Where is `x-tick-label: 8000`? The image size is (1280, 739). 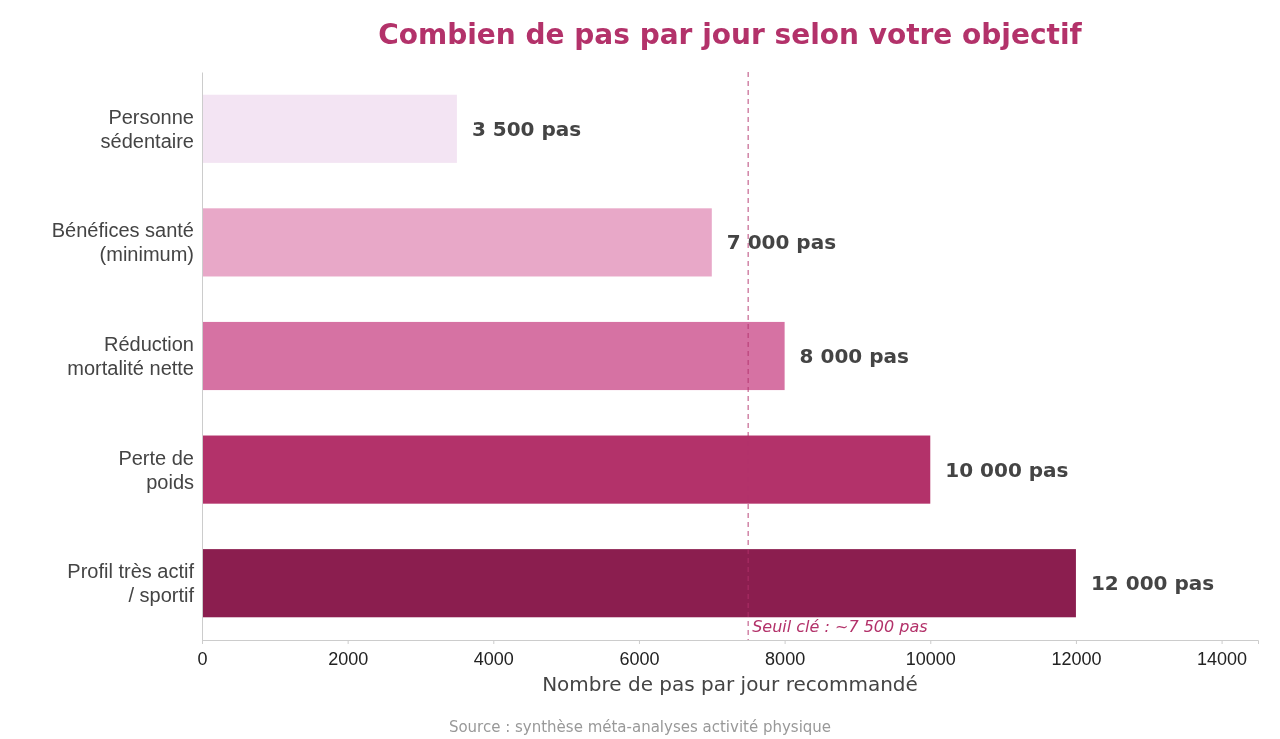
x-tick-label: 8000 is located at coordinates (785, 659).